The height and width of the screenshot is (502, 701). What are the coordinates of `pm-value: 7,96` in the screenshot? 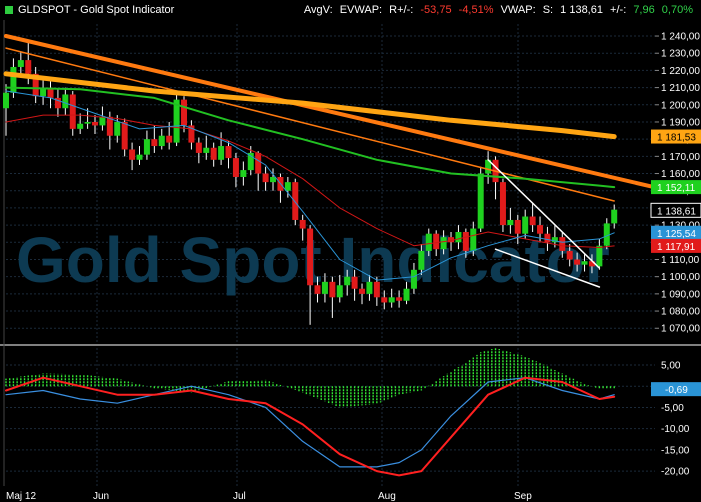 It's located at (644, 10).